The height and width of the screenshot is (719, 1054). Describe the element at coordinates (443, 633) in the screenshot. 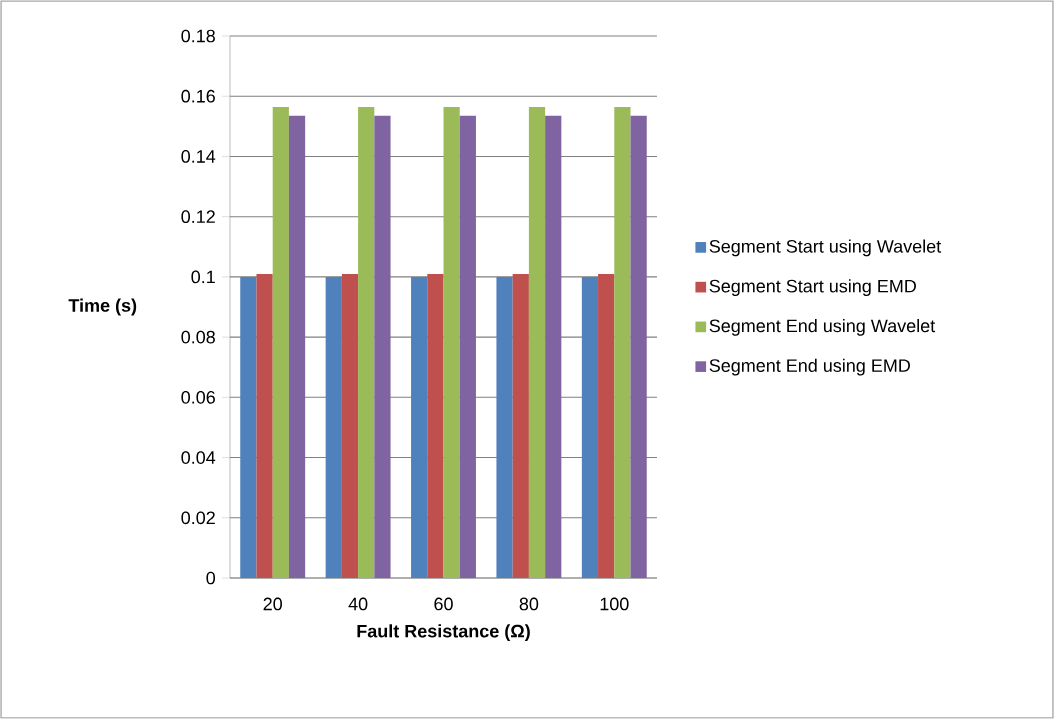

I see `x-axis-title: Fault Resistance (Ω)` at that location.